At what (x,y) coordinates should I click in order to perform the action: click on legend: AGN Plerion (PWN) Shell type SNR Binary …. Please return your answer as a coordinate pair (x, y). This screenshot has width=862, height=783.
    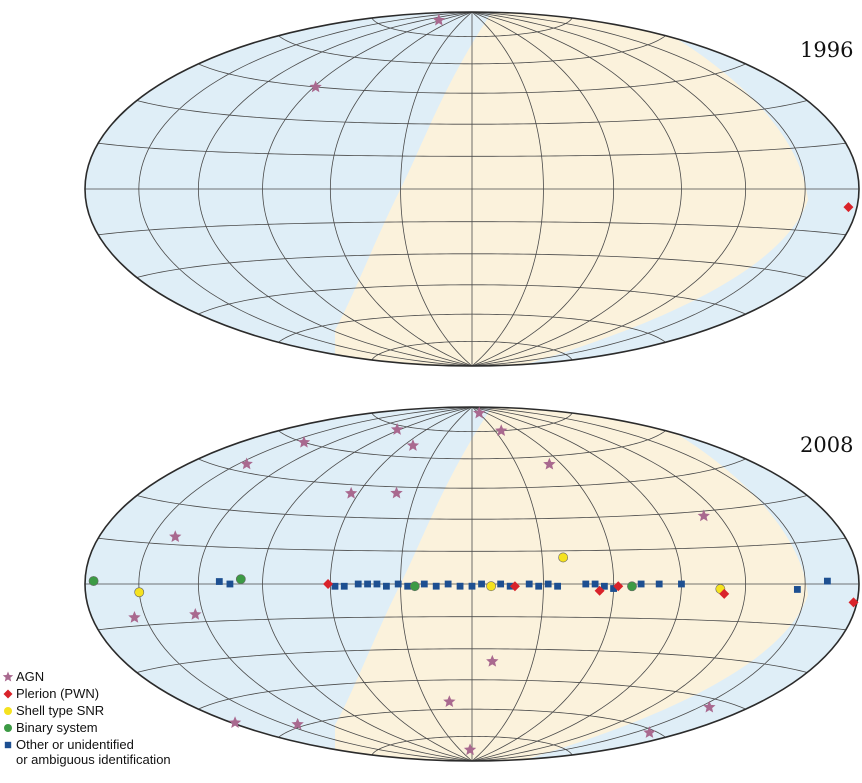
    Looking at the image, I should click on (86, 718).